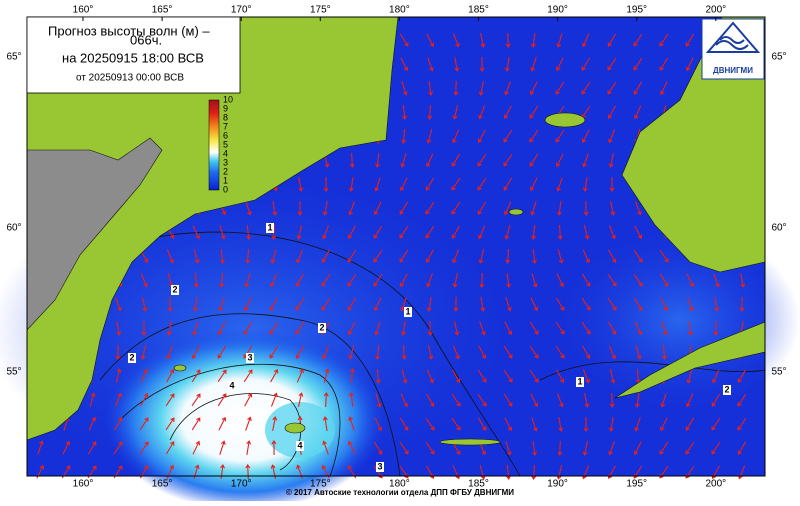 The height and width of the screenshot is (506, 800). Describe the element at coordinates (225, 126) in the screenshot. I see `colorbar-label: 7` at that location.